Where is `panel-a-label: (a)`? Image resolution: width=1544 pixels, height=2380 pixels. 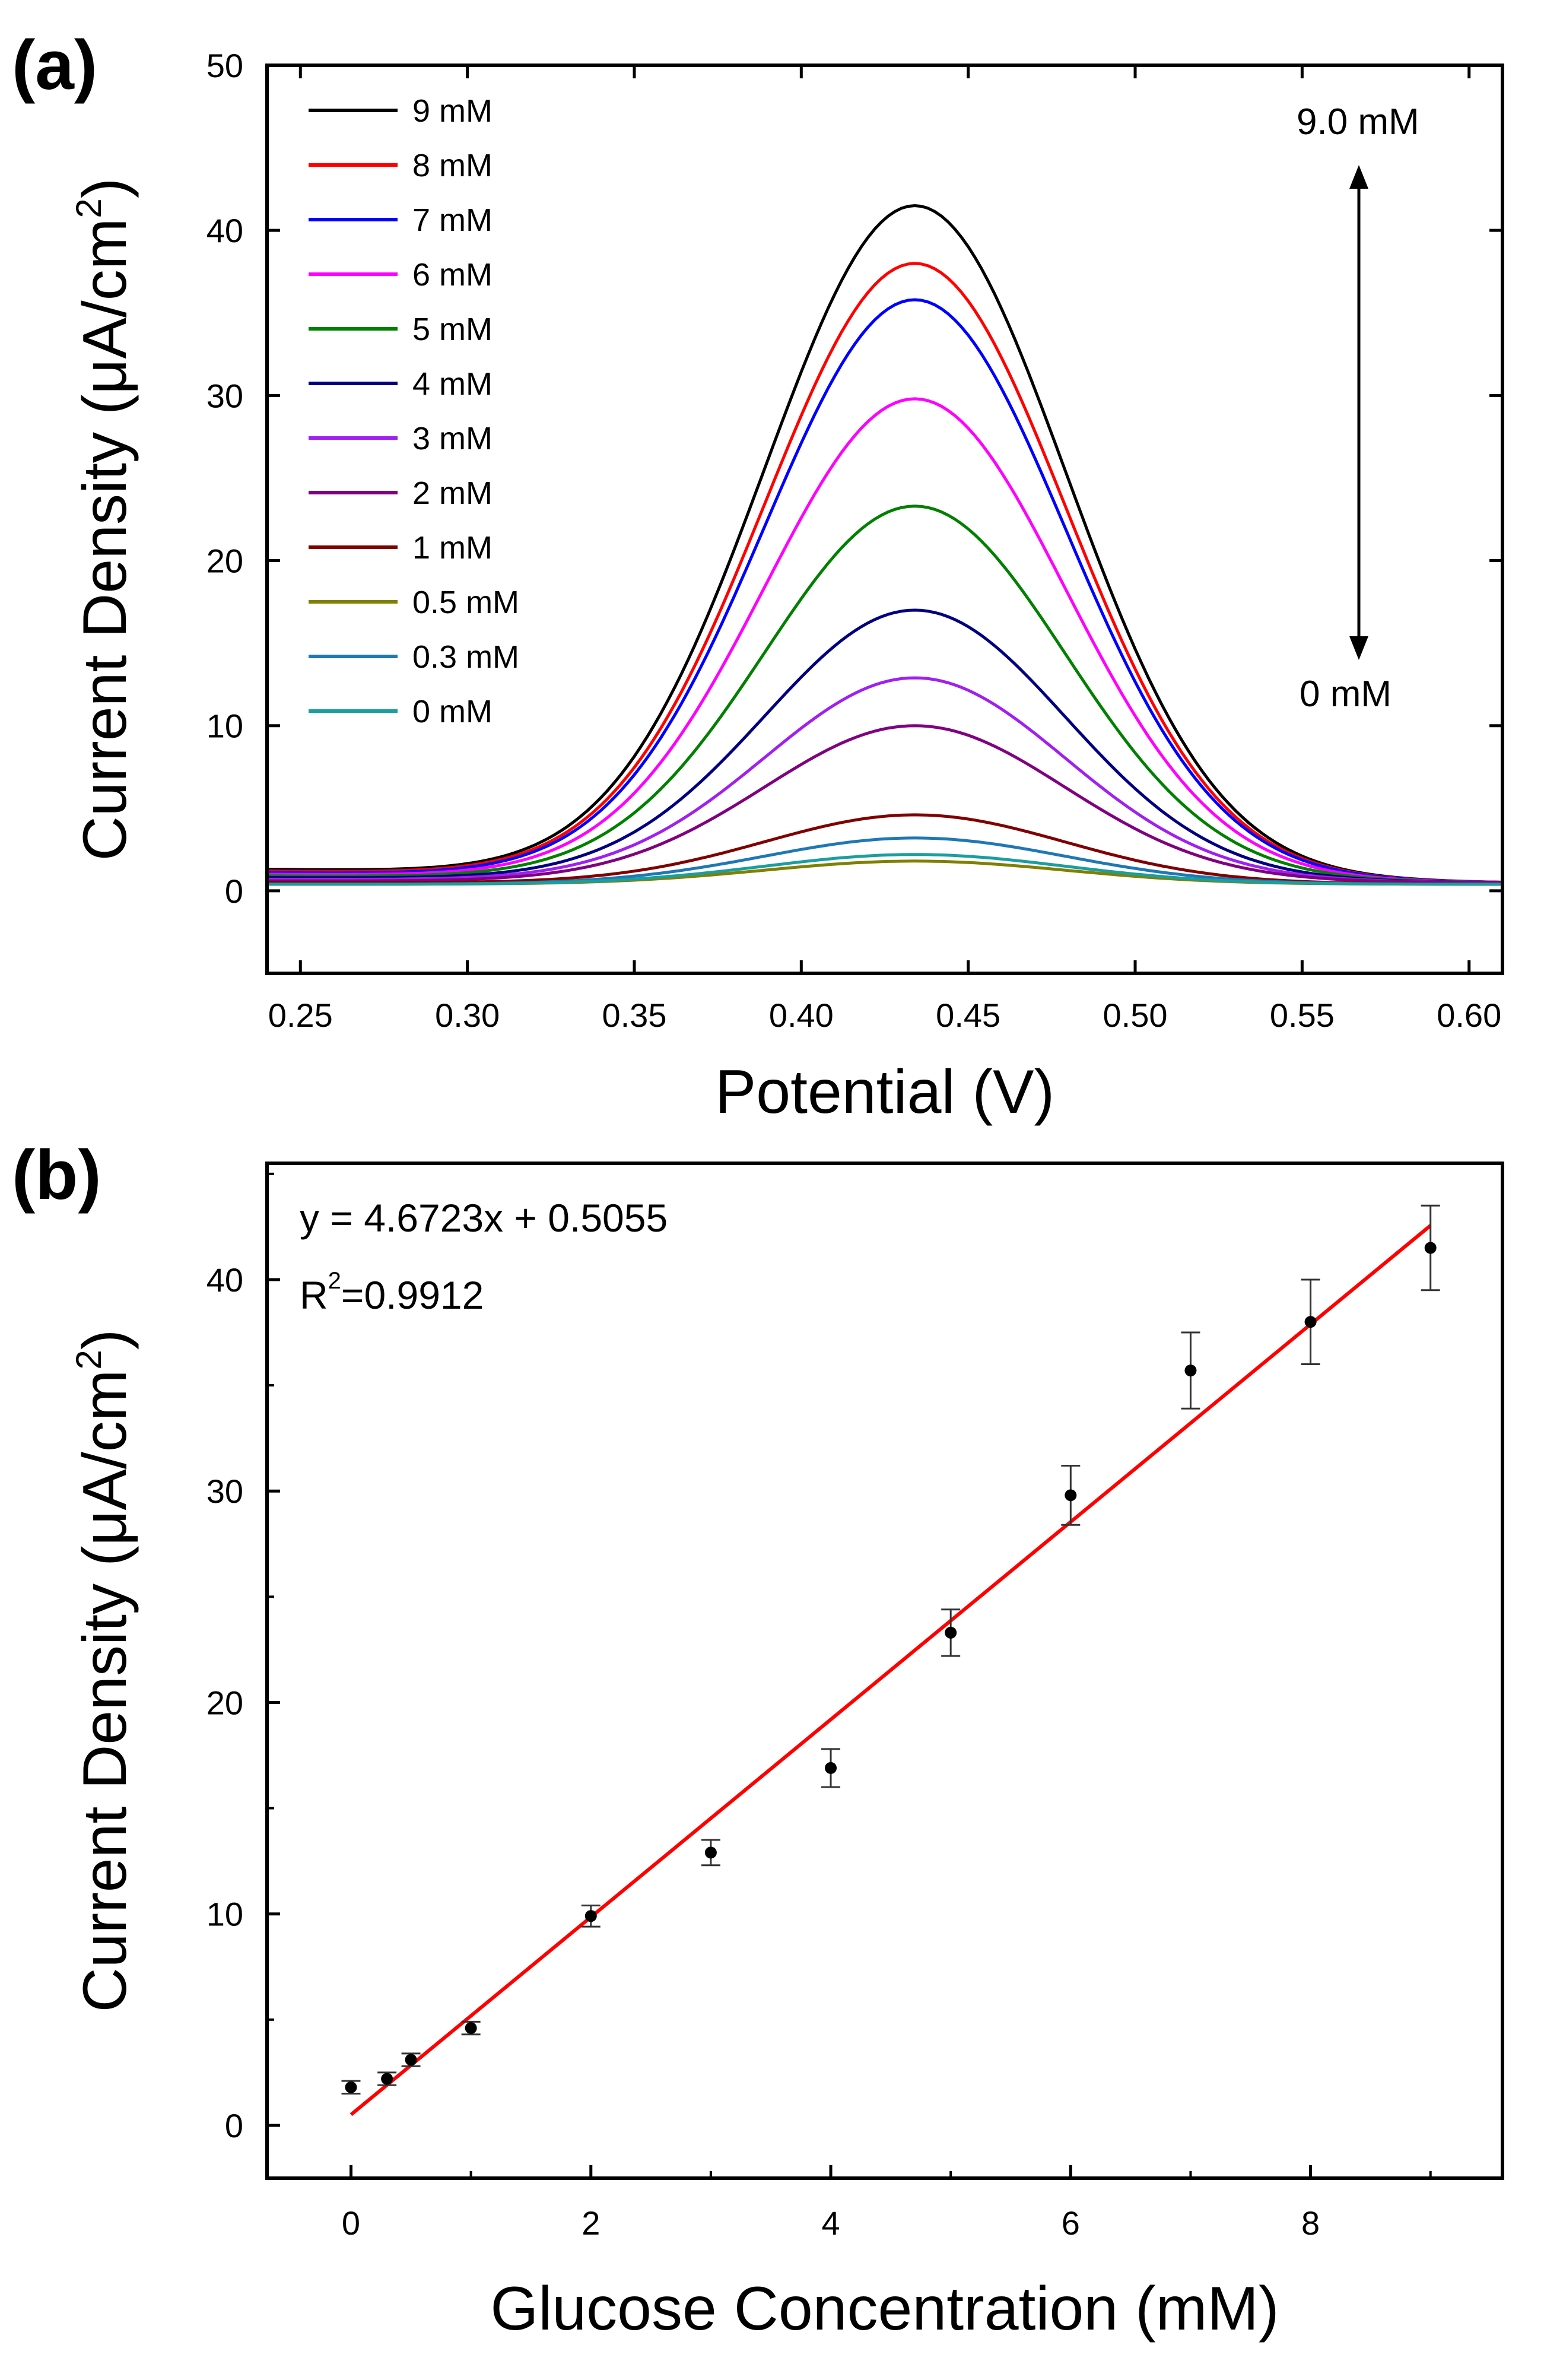
panel-a-label: (a) is located at coordinates (55, 65).